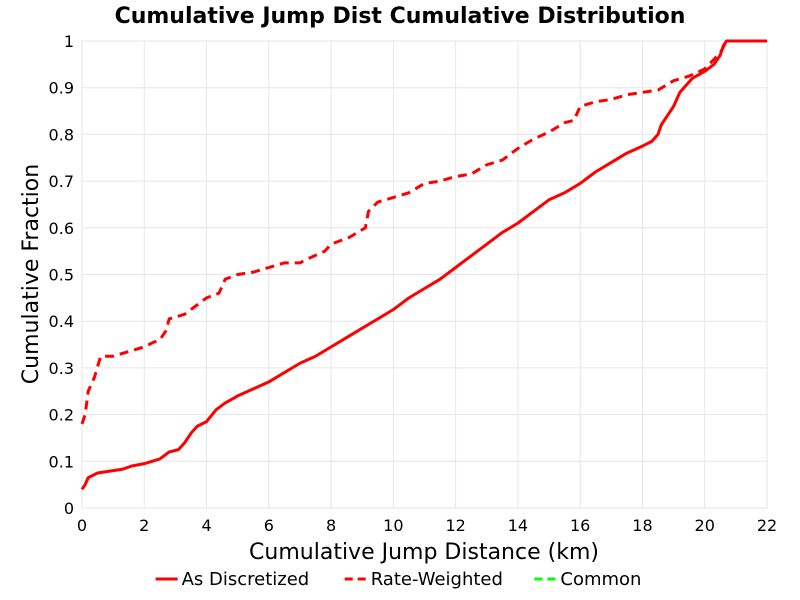  I want to click on x-tick-label: 20, so click(705, 525).